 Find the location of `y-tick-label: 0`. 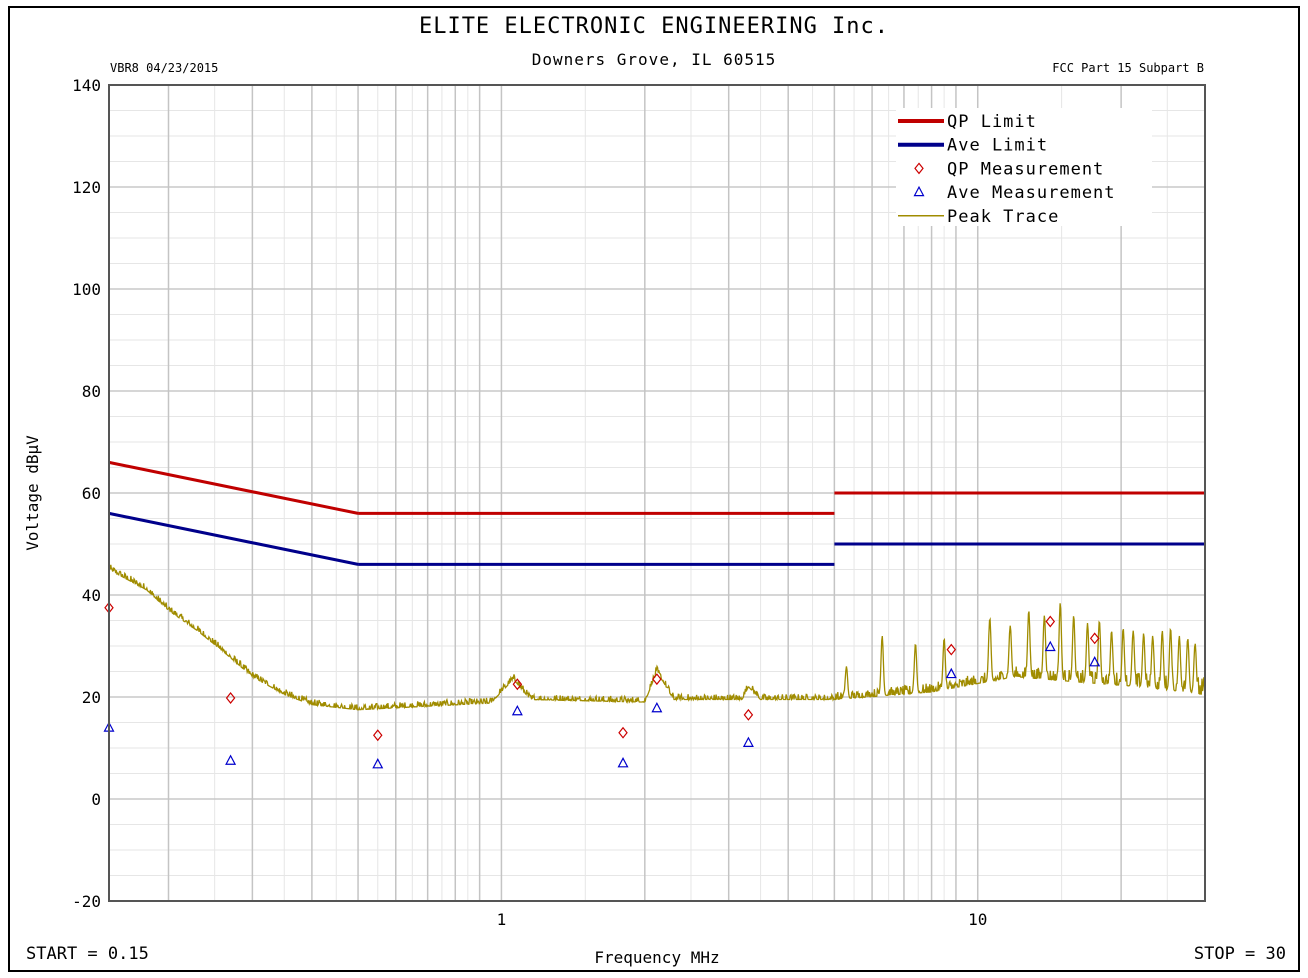

y-tick-label: 0 is located at coordinates (96, 799).